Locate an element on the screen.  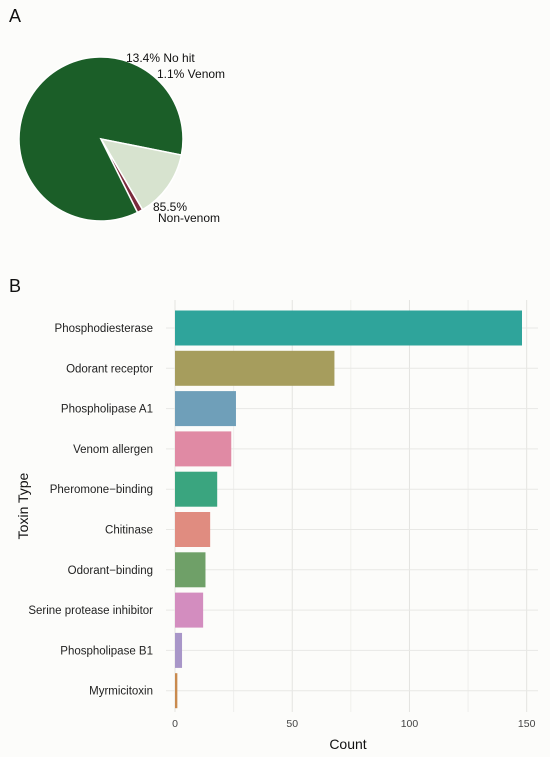
pie-slice-no-hit is located at coordinates (141, 174).